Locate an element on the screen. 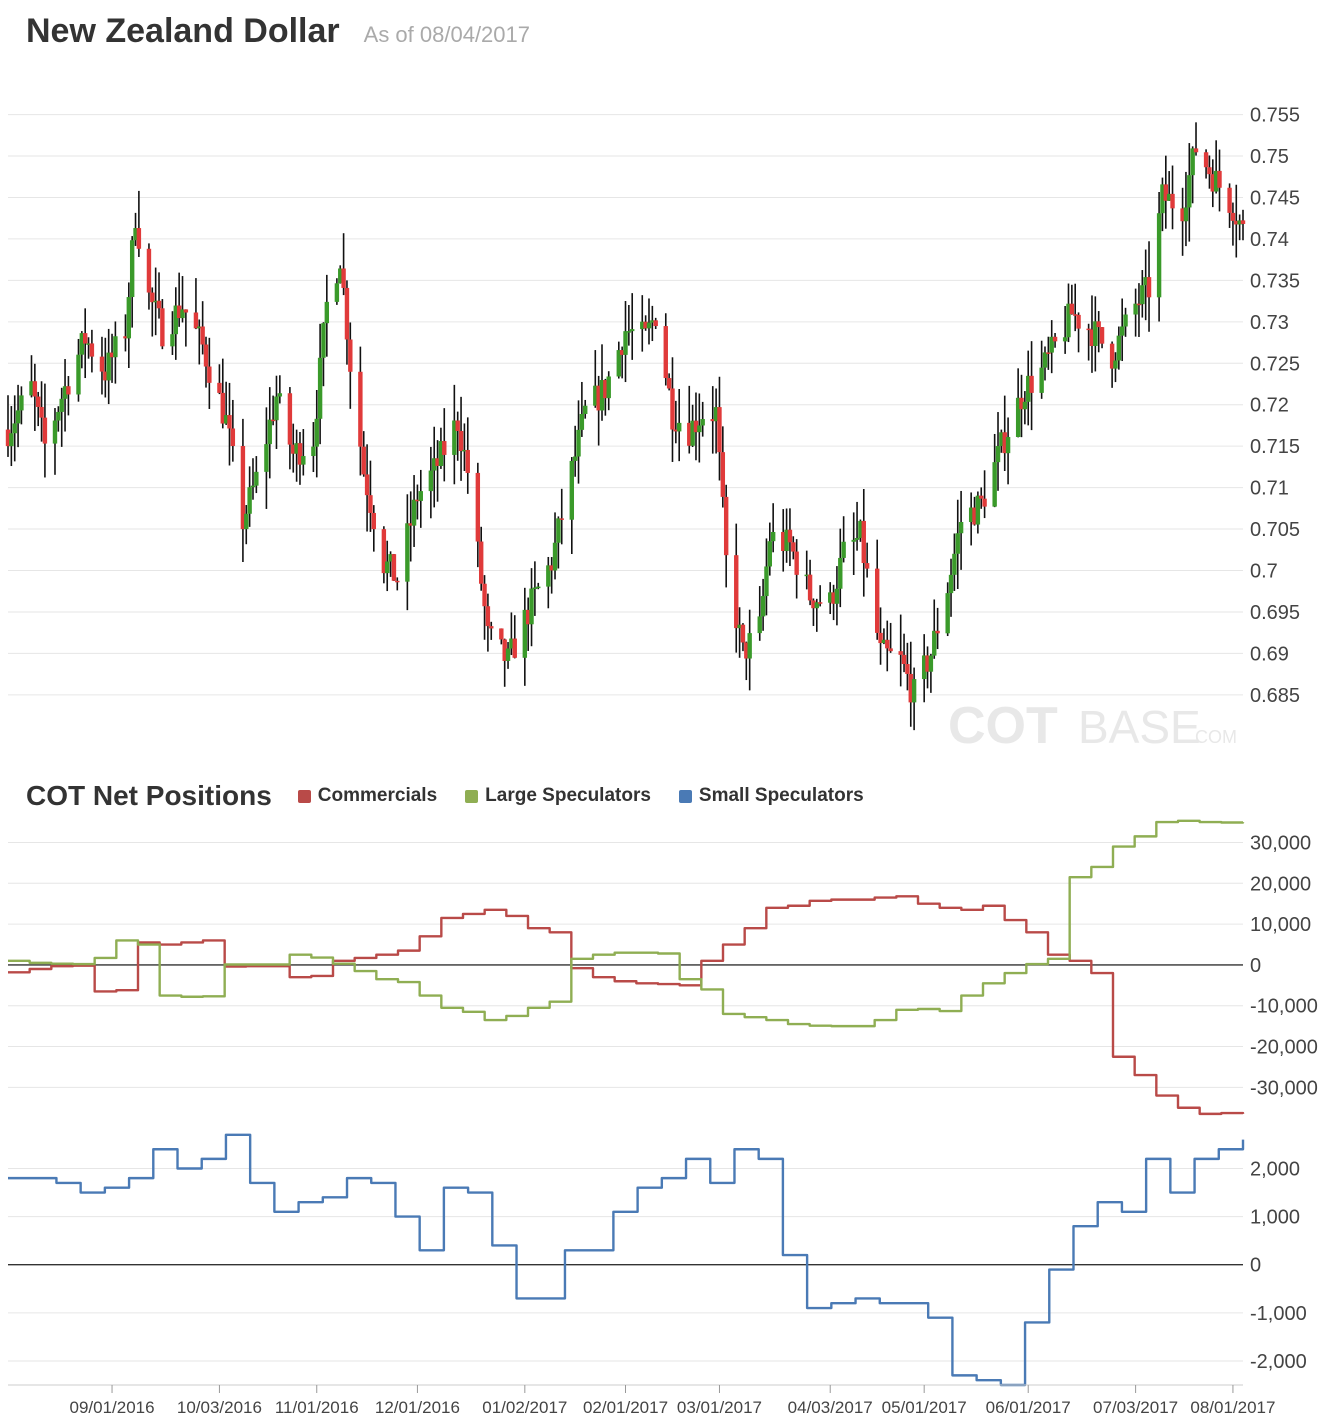  x-tick-label: 03/01/2017 is located at coordinates (719, 1407).